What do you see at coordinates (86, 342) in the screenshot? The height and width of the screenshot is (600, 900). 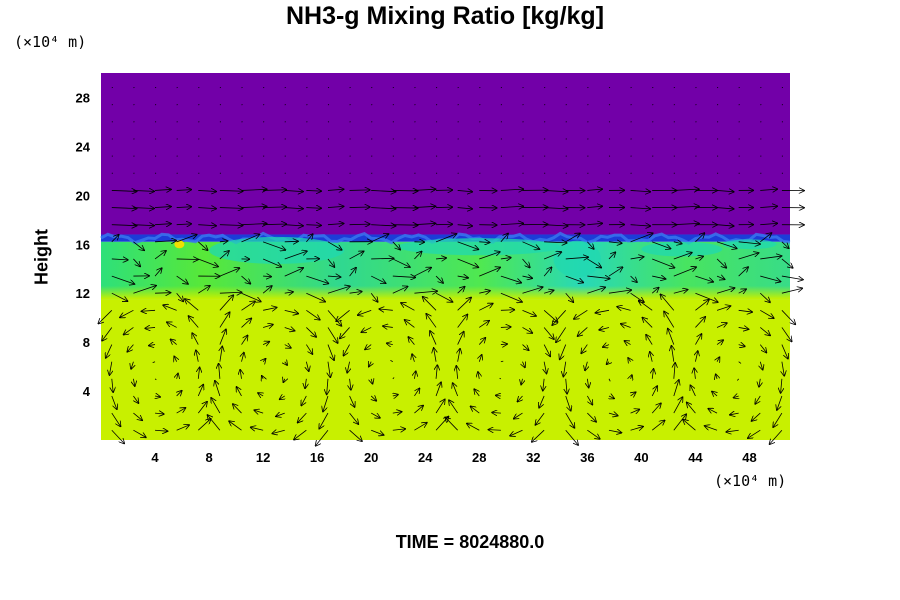 I see `y-tick-label: 8` at bounding box center [86, 342].